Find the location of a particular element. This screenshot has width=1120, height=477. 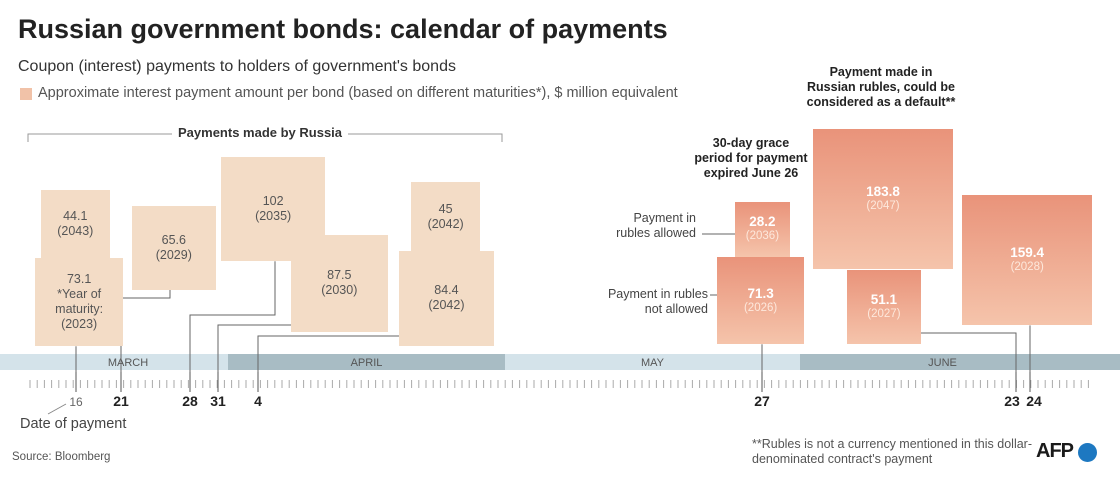

payment-box: 159.4 (2028) is located at coordinates (1027, 260).